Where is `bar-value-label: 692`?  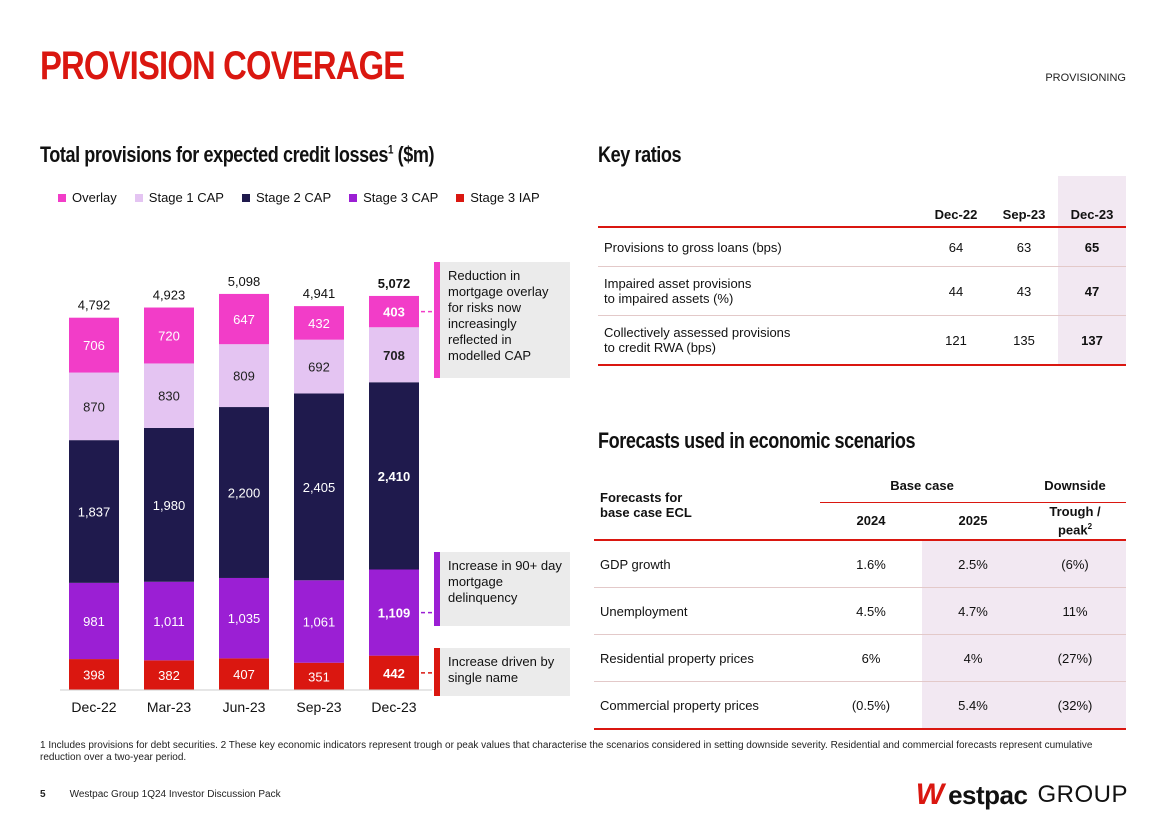 bar-value-label: 692 is located at coordinates (319, 367).